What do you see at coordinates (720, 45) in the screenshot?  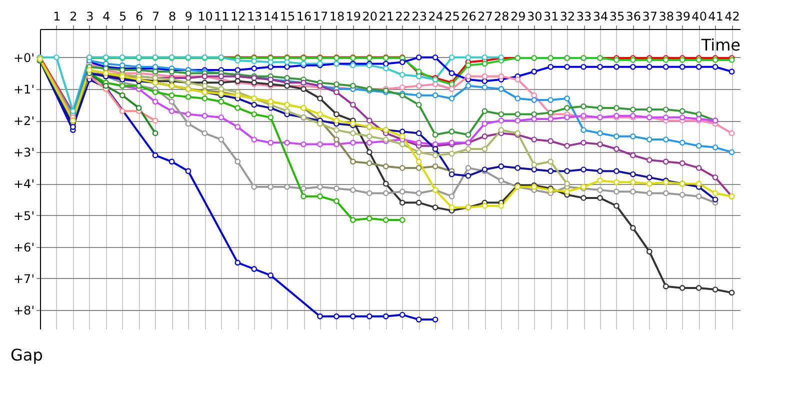 I see `x-axis-title: Time` at bounding box center [720, 45].